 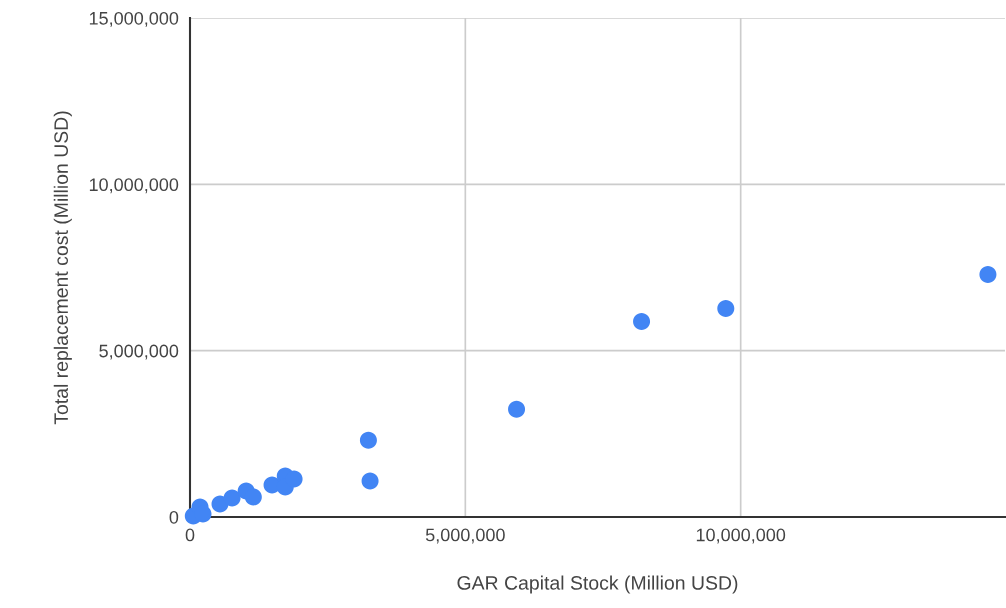 What do you see at coordinates (139, 352) in the screenshot?
I see `y-tick-label: 5,000,000` at bounding box center [139, 352].